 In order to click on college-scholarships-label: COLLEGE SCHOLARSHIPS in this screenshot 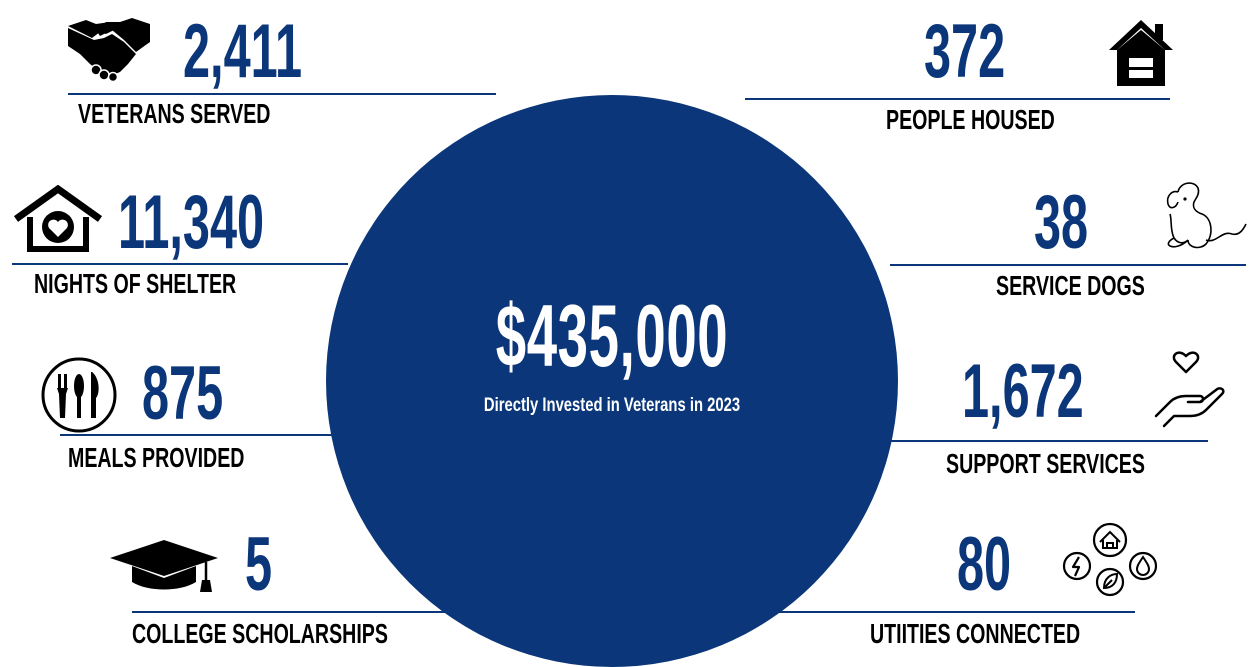, I will do `click(260, 633)`.